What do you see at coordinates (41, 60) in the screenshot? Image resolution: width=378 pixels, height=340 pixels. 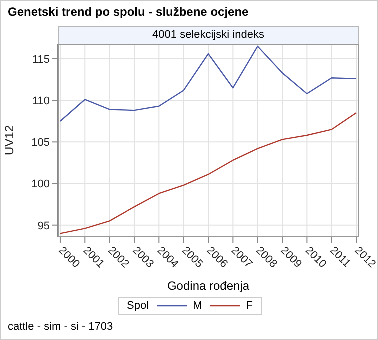 I see `y-tick-label: 115` at bounding box center [41, 60].